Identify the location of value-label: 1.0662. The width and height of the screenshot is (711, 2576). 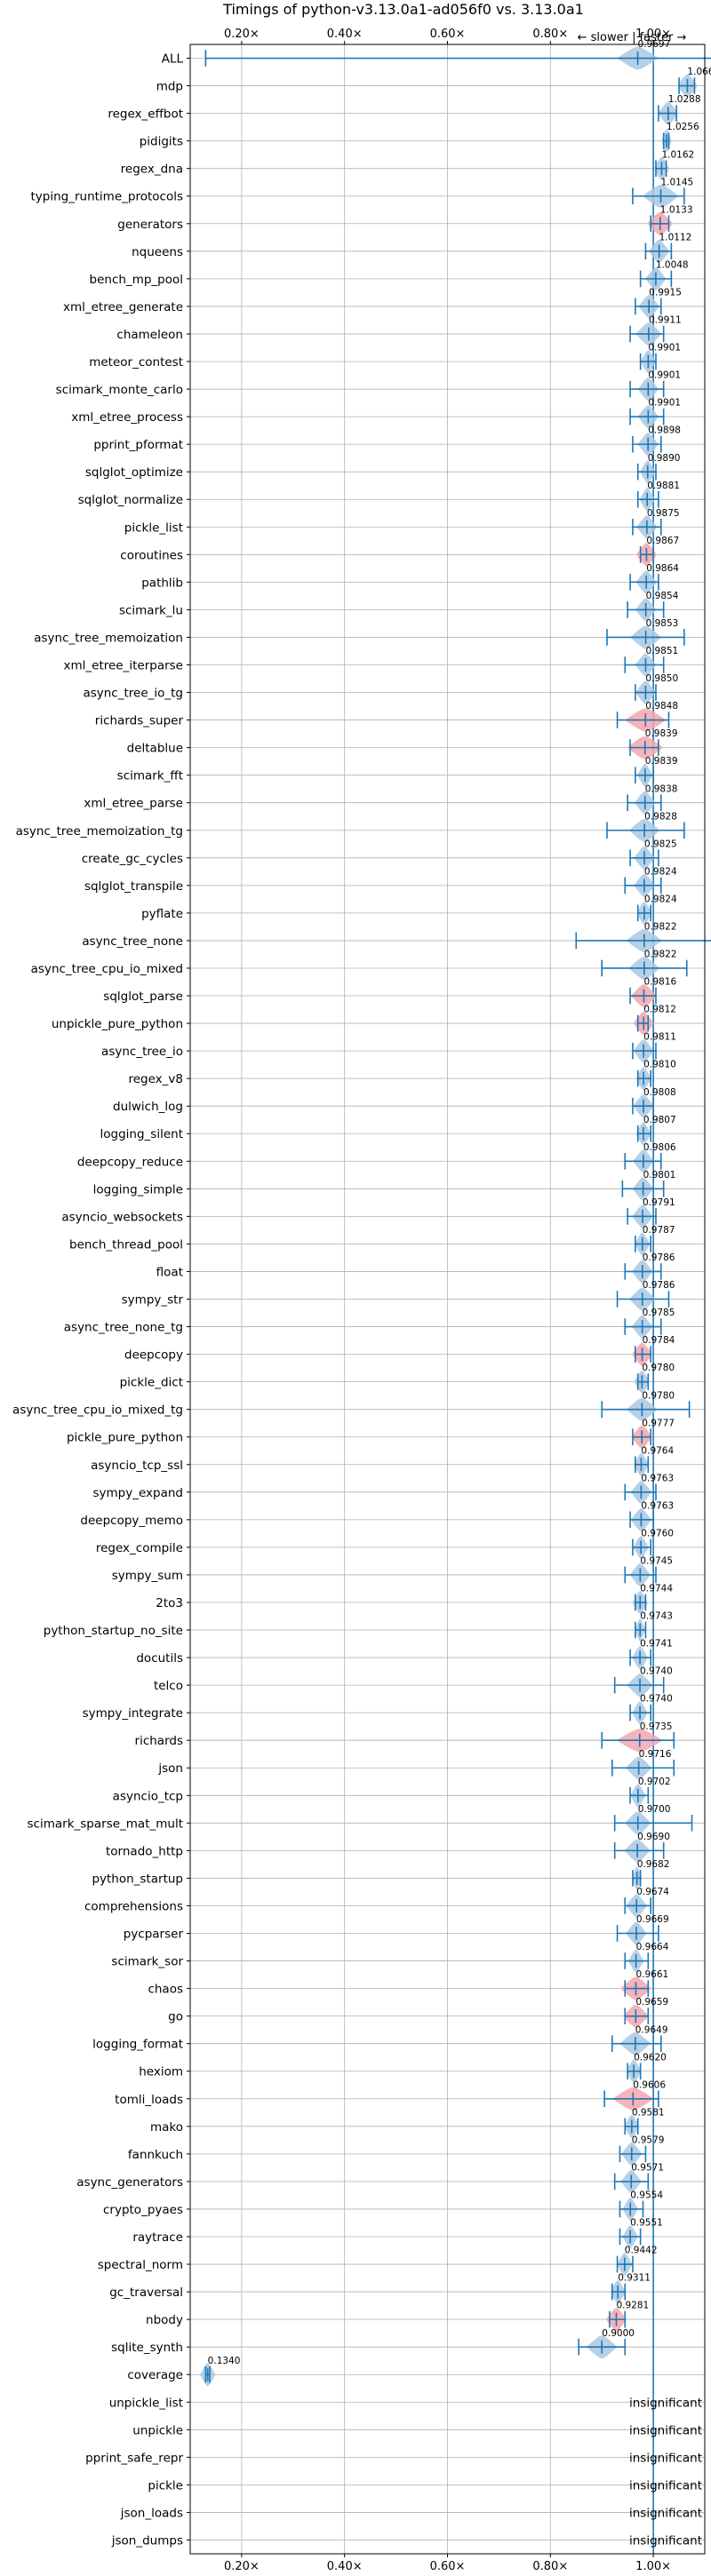
(699, 72).